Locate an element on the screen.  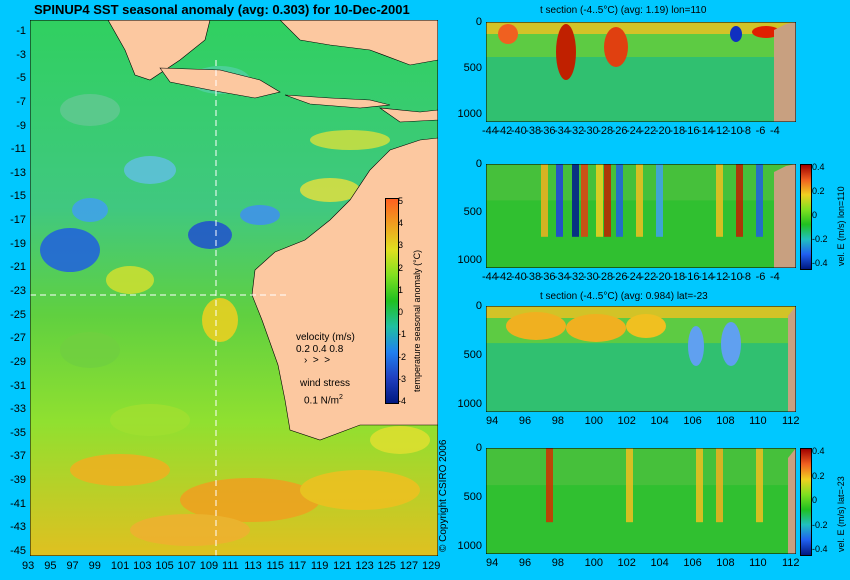
map-colorbar-ticks: 5 4 3 2 1 0 -1 -2 -3 -4 is located at coordinates (405, 301).